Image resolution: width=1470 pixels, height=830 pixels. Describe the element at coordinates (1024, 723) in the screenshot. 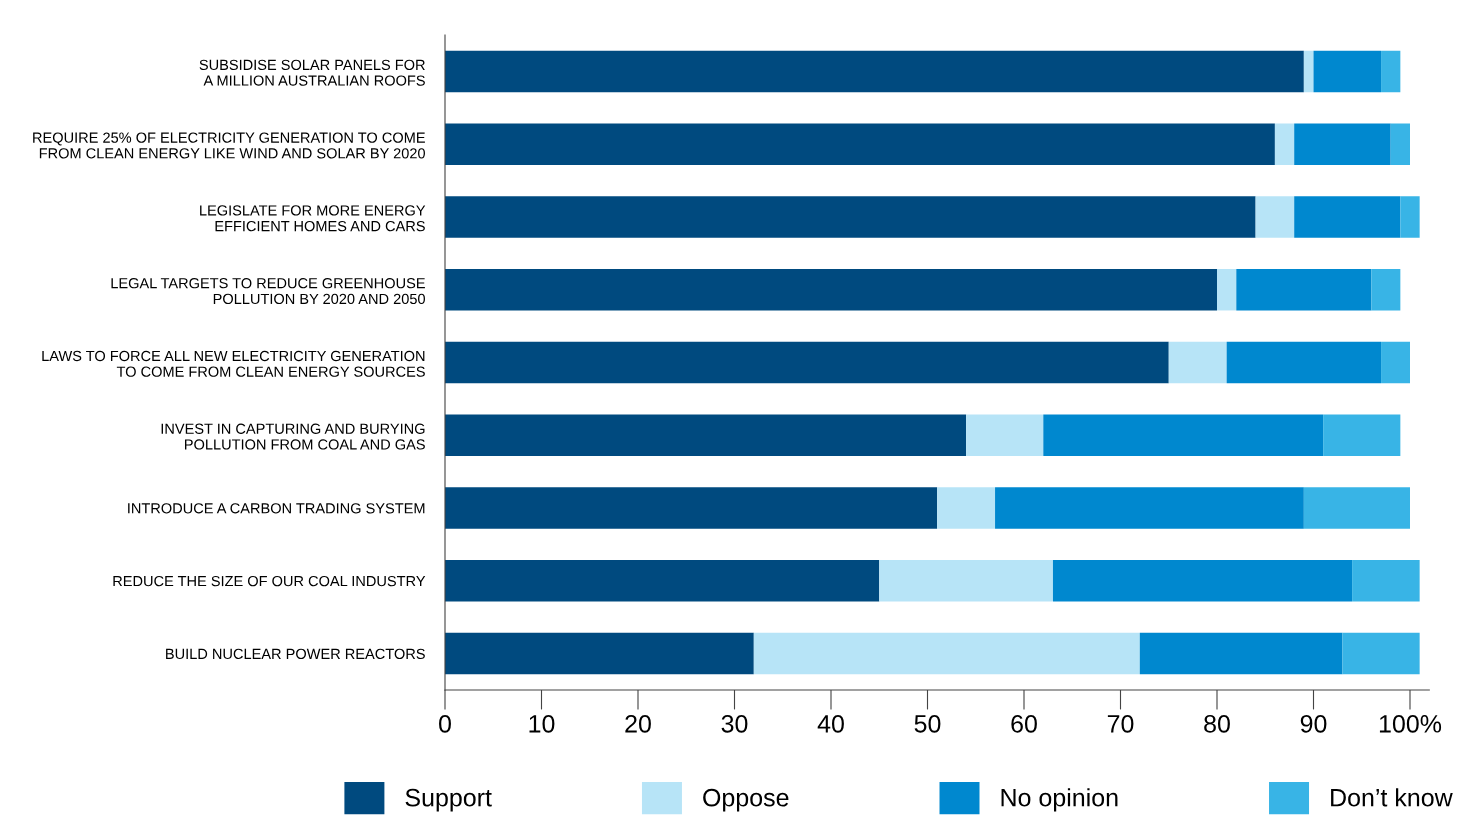

I see `x-tick-label: 60` at that location.